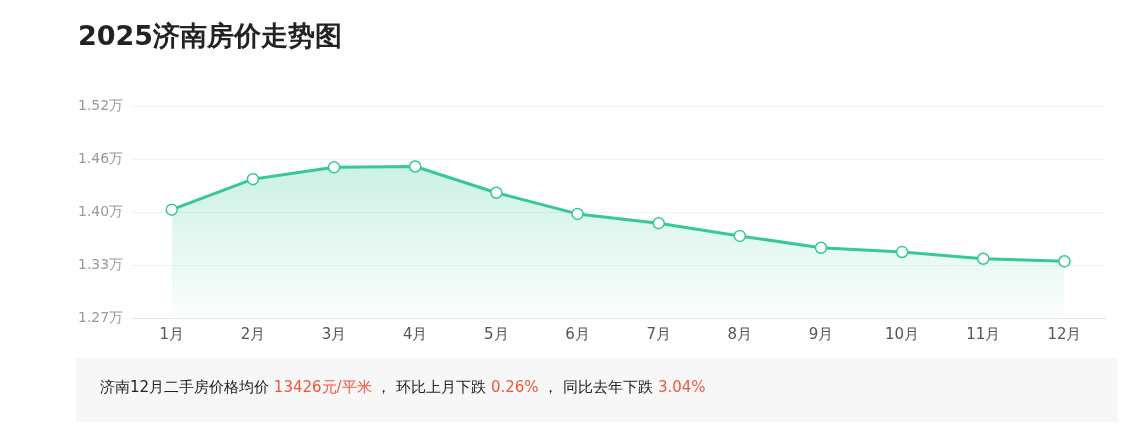  Describe the element at coordinates (740, 333) in the screenshot. I see `x-tick-label: 8月` at that location.